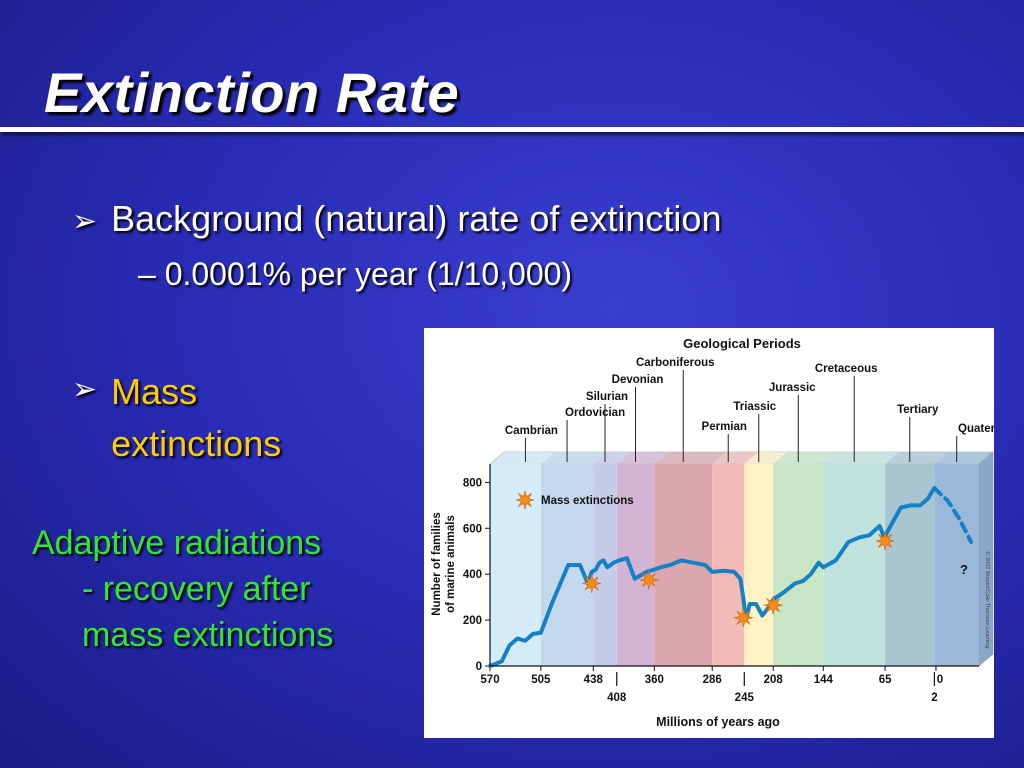  I want to click on x-tick-label: 286, so click(712, 680).